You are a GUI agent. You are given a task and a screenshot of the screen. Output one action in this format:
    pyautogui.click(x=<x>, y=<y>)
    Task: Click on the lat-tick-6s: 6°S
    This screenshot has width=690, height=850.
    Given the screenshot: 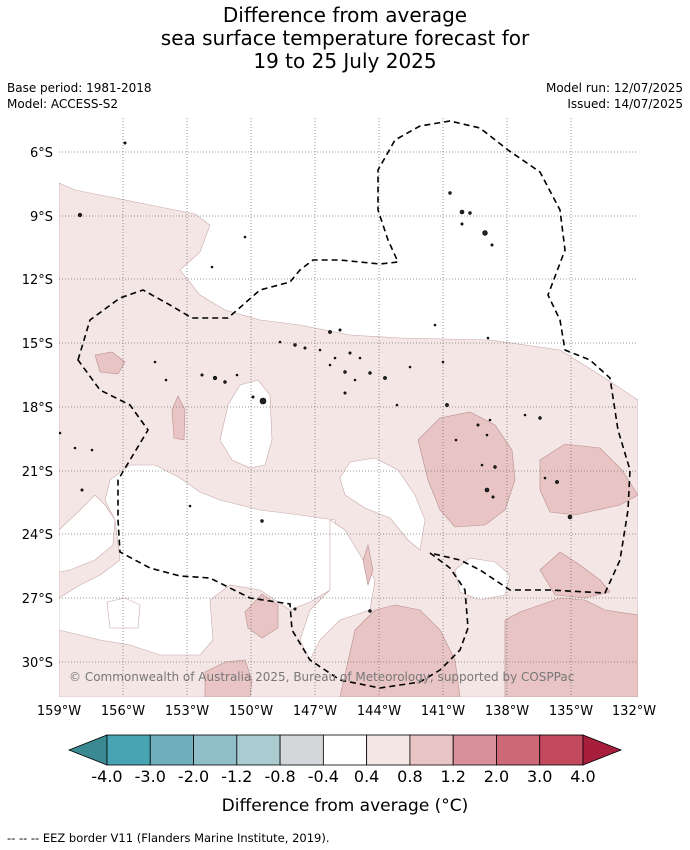 What is the action you would take?
    pyautogui.click(x=41, y=153)
    